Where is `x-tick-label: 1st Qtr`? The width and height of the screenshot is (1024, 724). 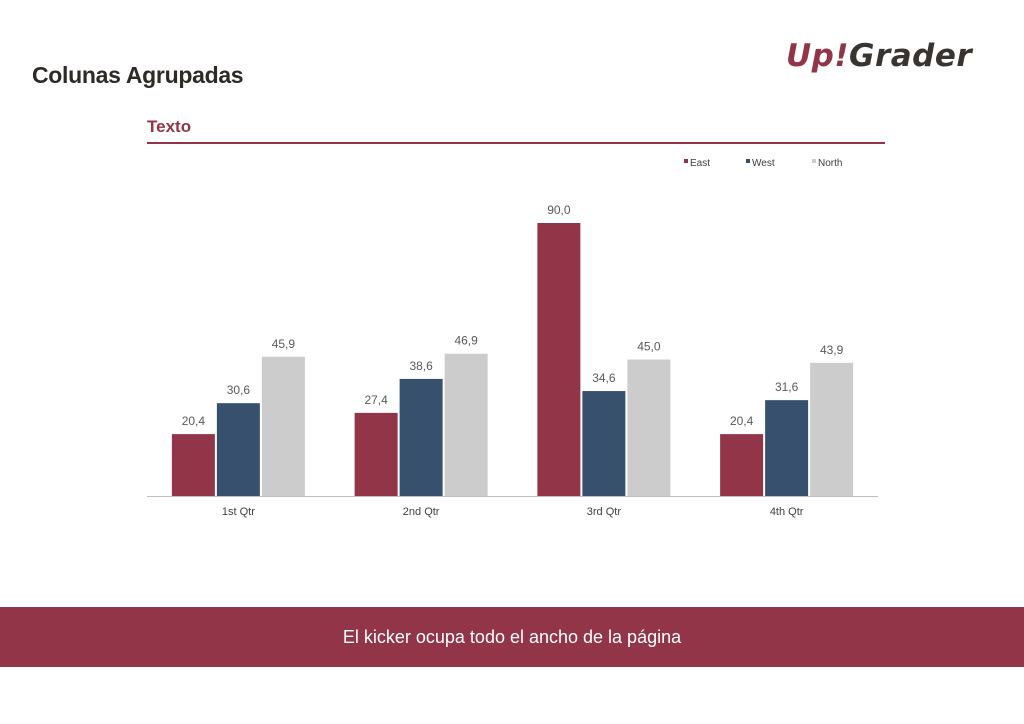
x-tick-label: 1st Qtr is located at coordinates (238, 512).